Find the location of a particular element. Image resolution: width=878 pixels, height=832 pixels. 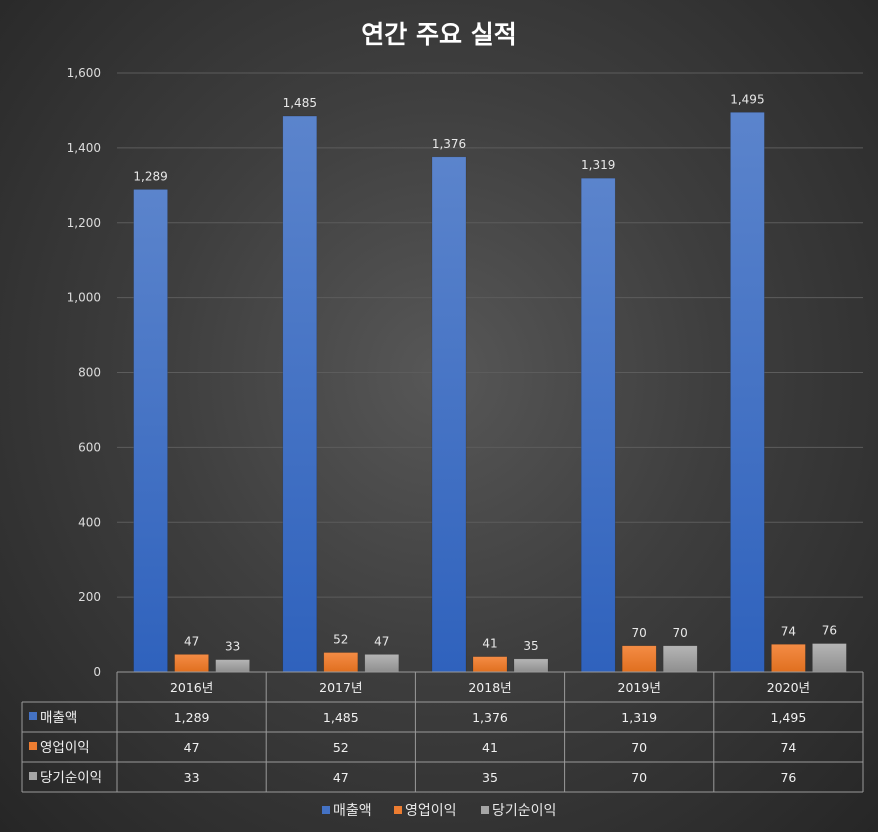

legend: 매출액 영업이익 당기순이익 is located at coordinates (439, 811).